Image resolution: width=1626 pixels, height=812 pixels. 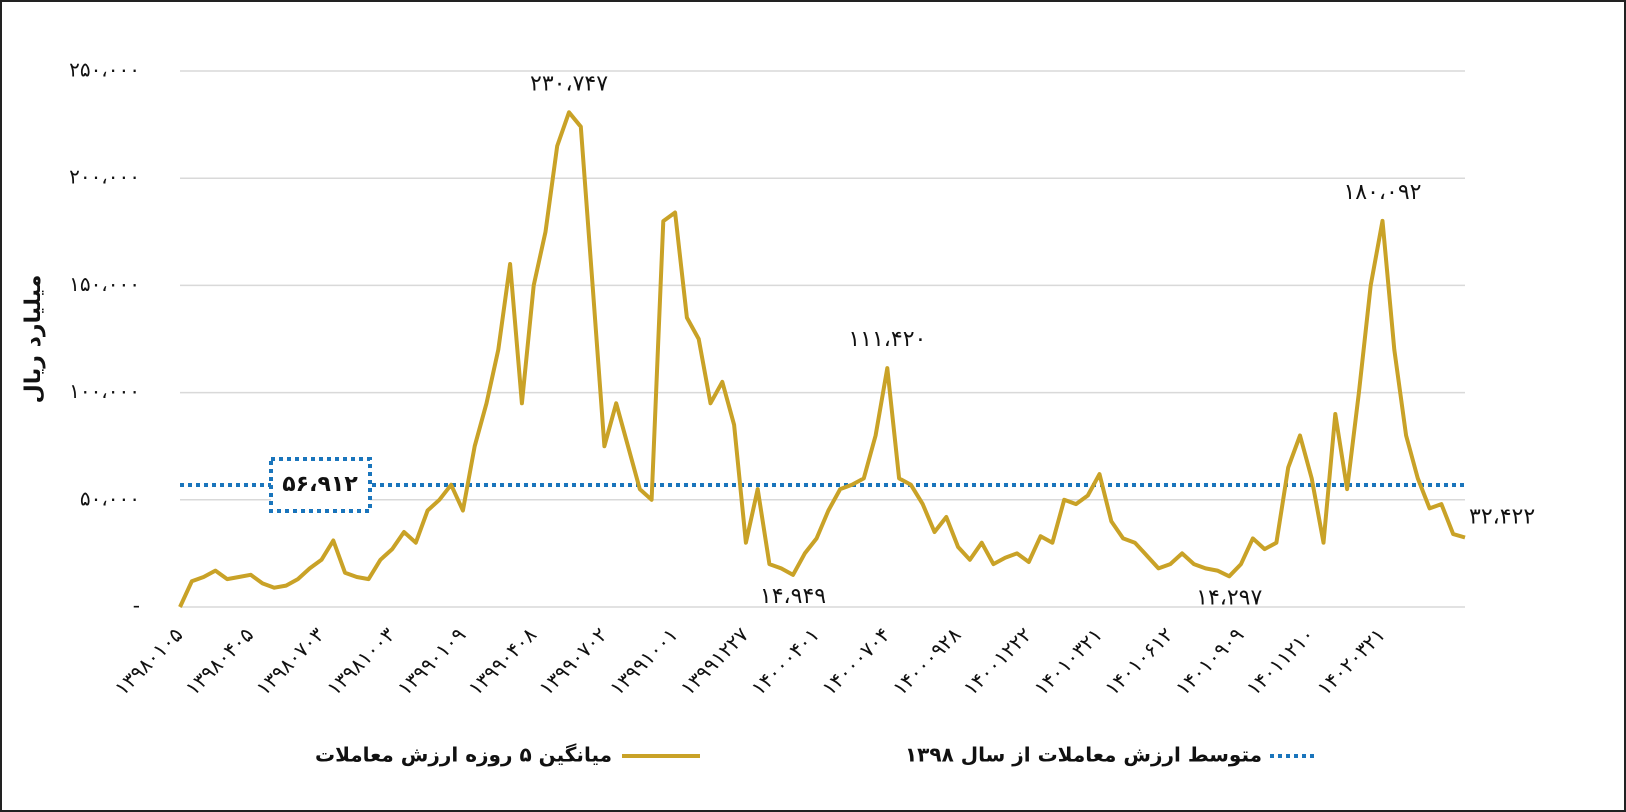 What do you see at coordinates (1502, 516) in the screenshot?
I see `data-label: ۳۲،۴۲۲` at bounding box center [1502, 516].